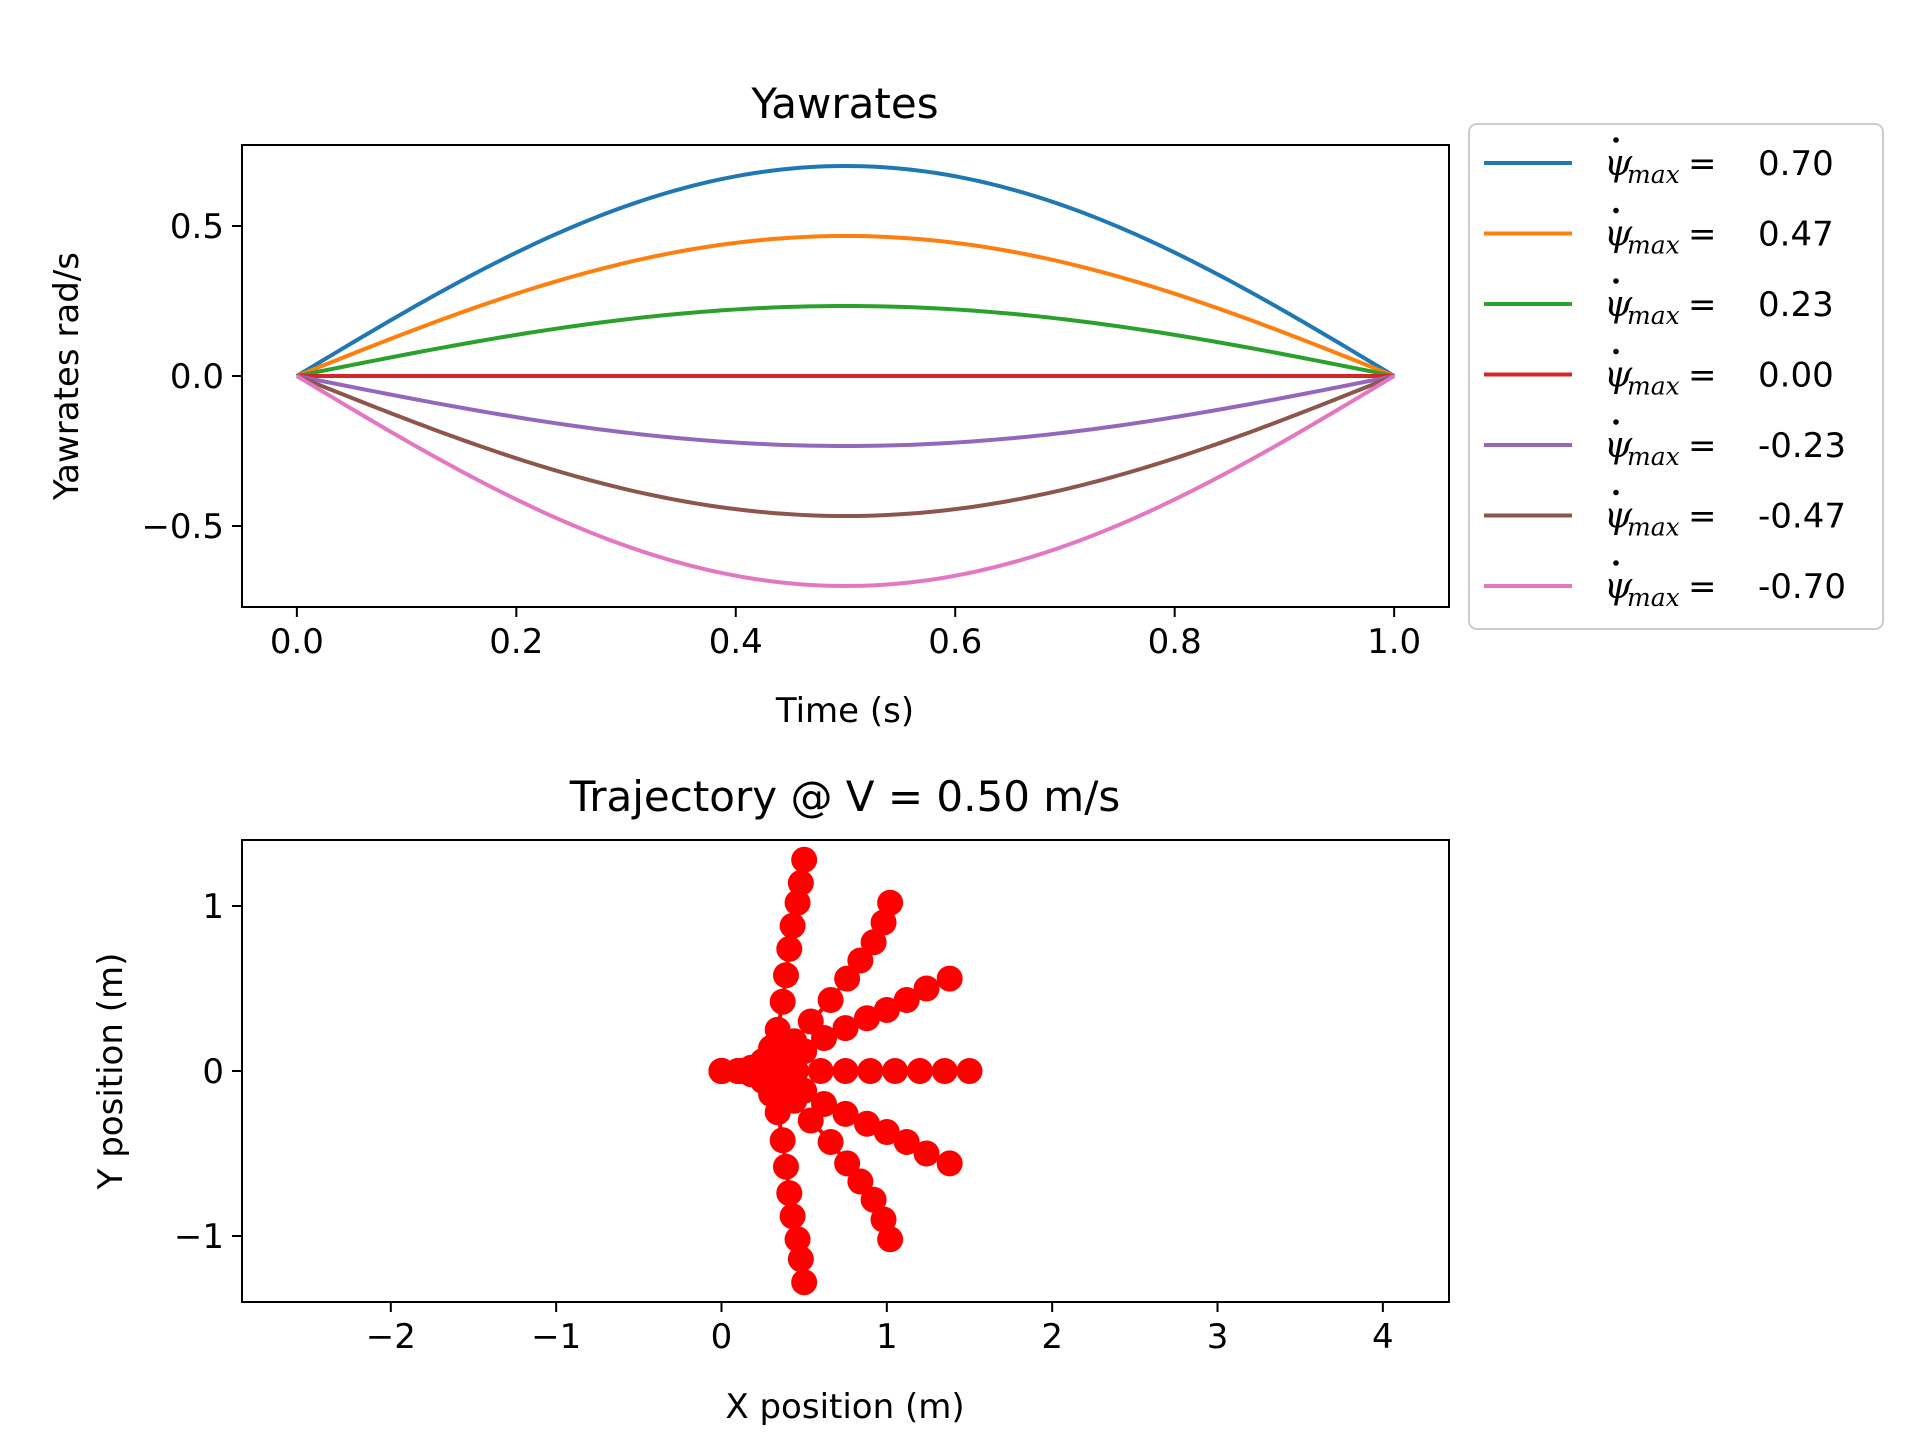  What do you see at coordinates (887, 1337) in the screenshot?
I see `trajectory-x-tick-label: 1` at bounding box center [887, 1337].